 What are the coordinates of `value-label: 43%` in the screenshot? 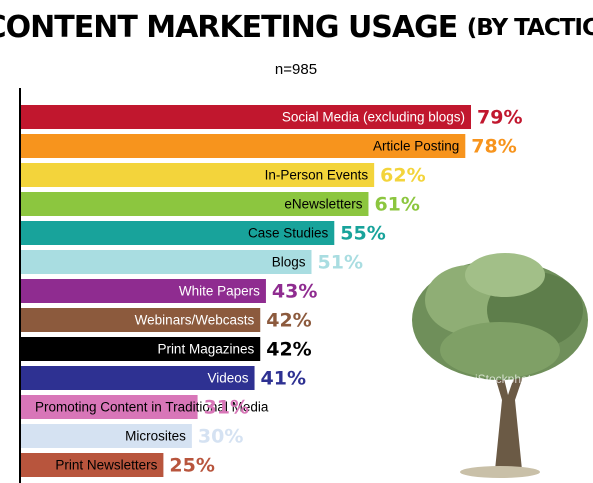 It's located at (294, 292).